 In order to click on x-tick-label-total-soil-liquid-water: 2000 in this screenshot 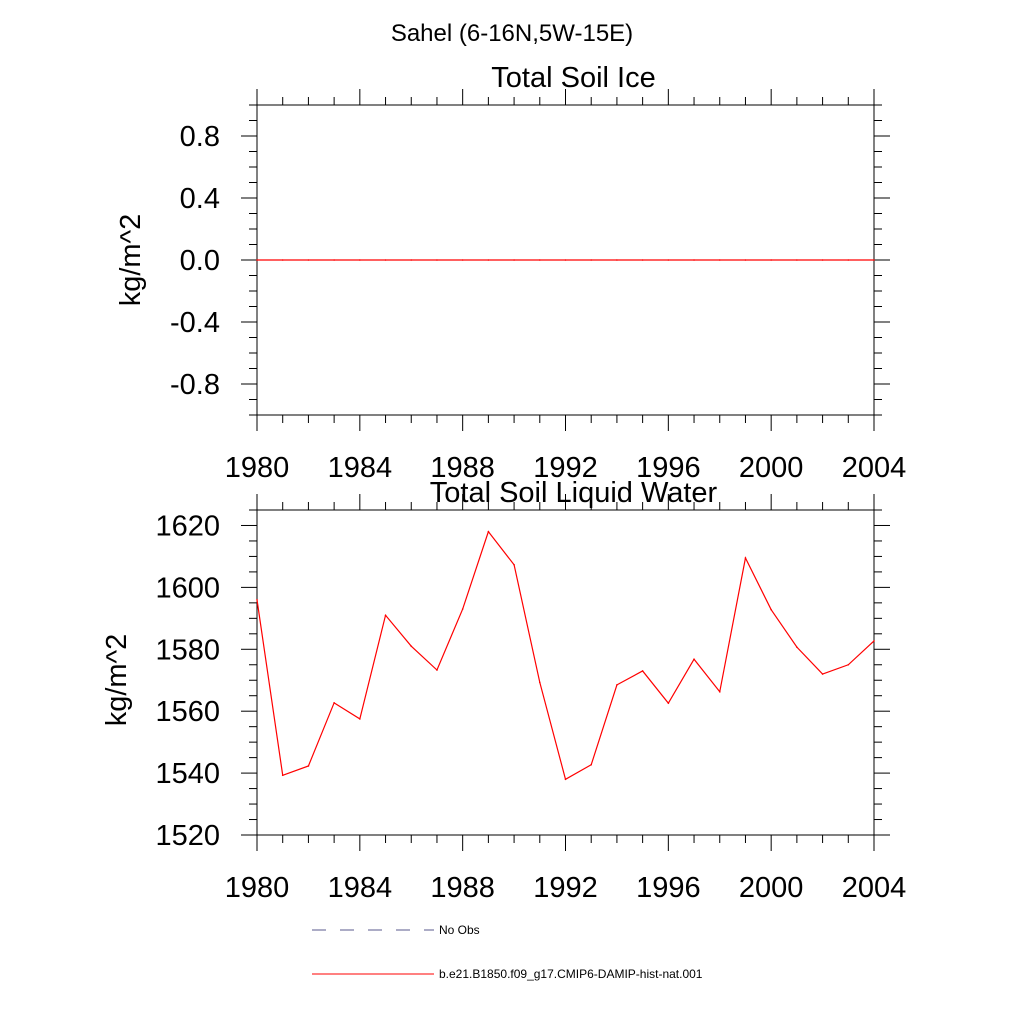, I will do `click(771, 888)`.